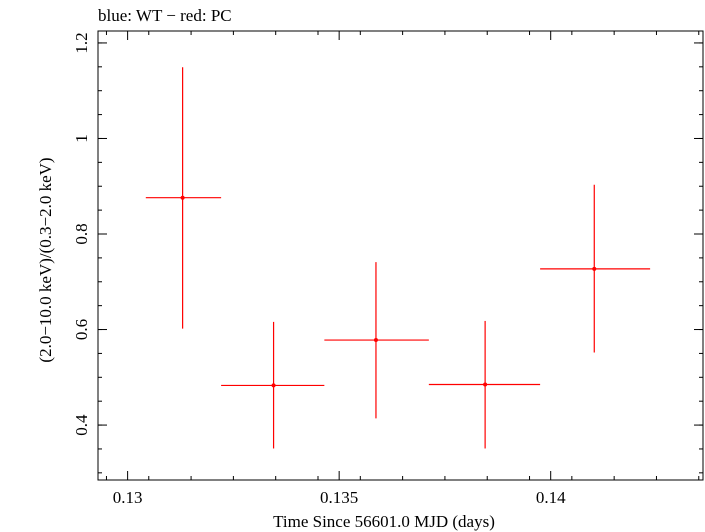 The width and height of the screenshot is (705, 532). Describe the element at coordinates (81, 425) in the screenshot. I see `y-tick-label: 0.4` at that location.